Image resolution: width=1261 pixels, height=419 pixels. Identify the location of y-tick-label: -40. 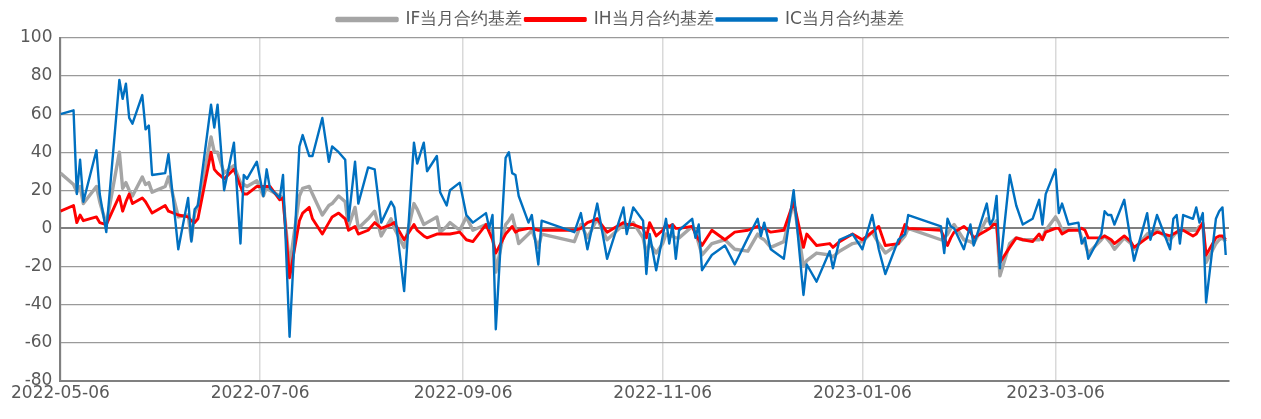
(38, 302).